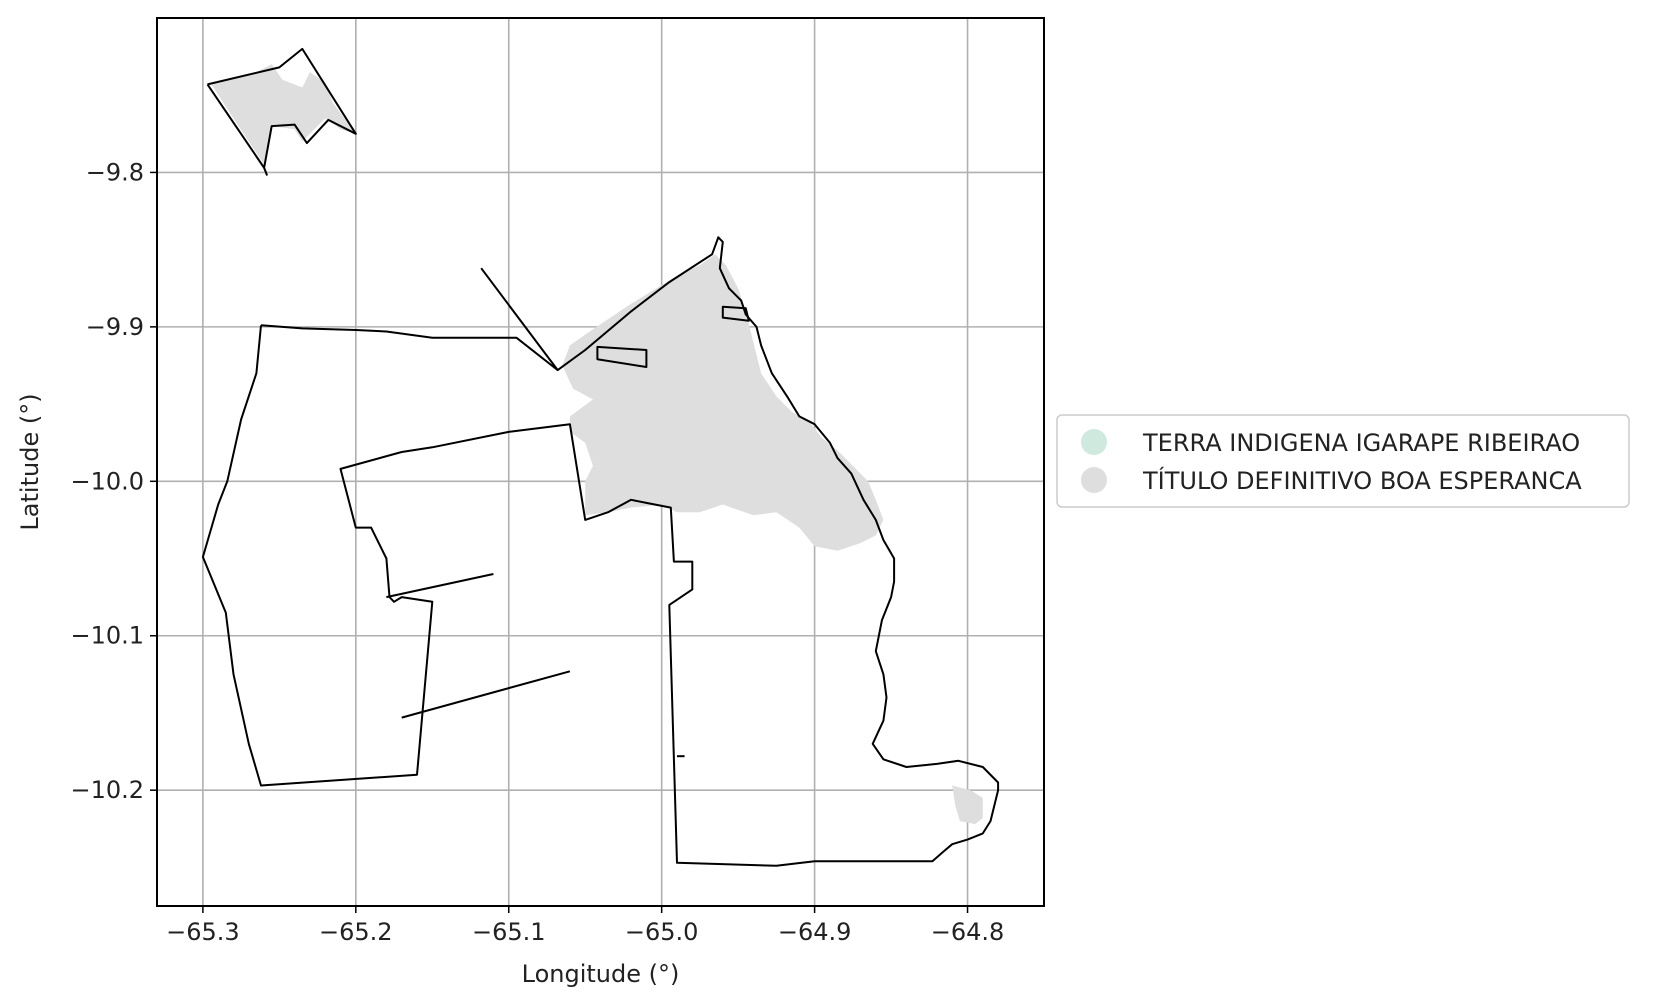 This screenshot has width=1657, height=1006. Describe the element at coordinates (1094, 480) in the screenshot. I see `legend-marker-titulo-definitivo` at that location.